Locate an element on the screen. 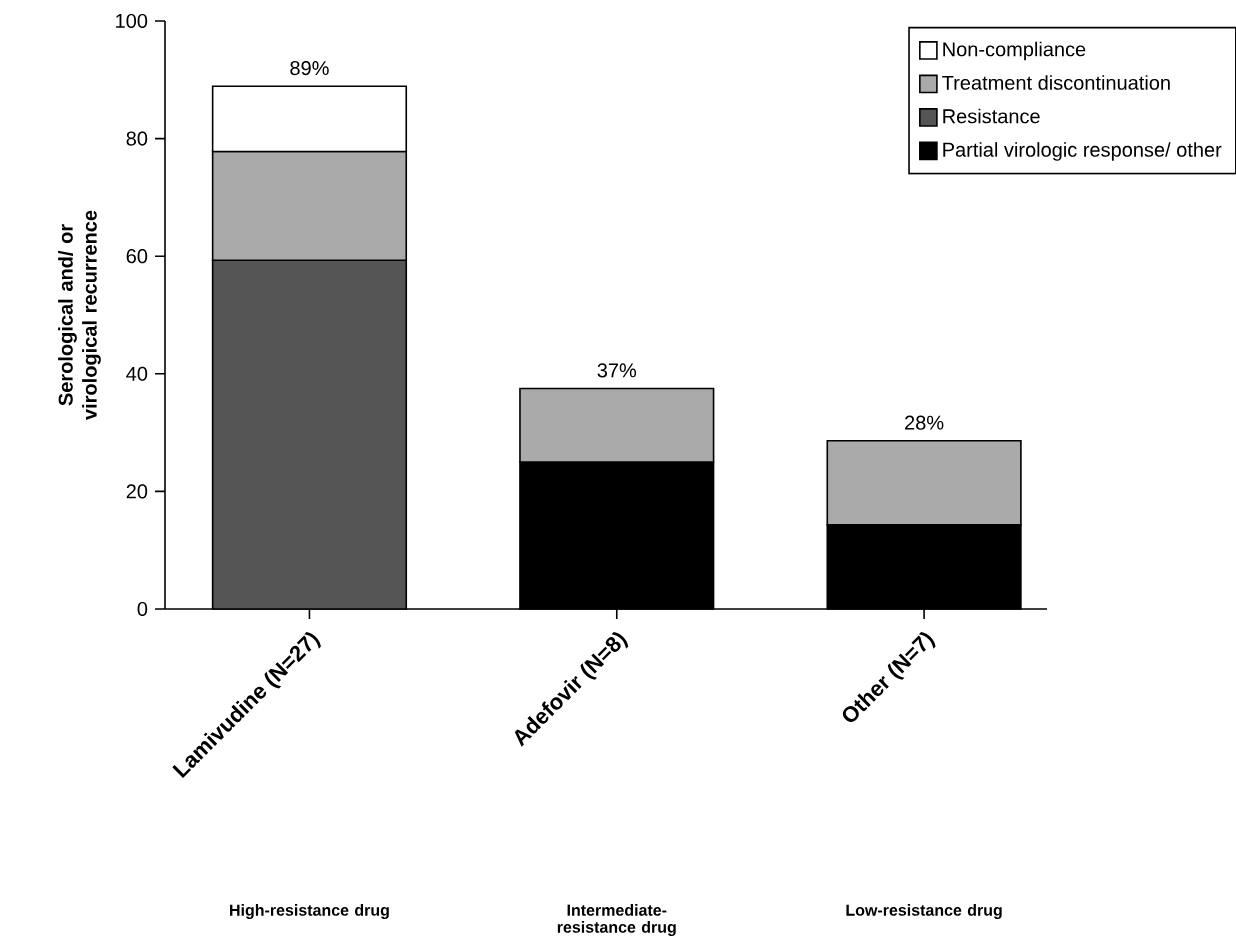 The image size is (1236, 951). y-tick-label: 20 is located at coordinates (137, 491).